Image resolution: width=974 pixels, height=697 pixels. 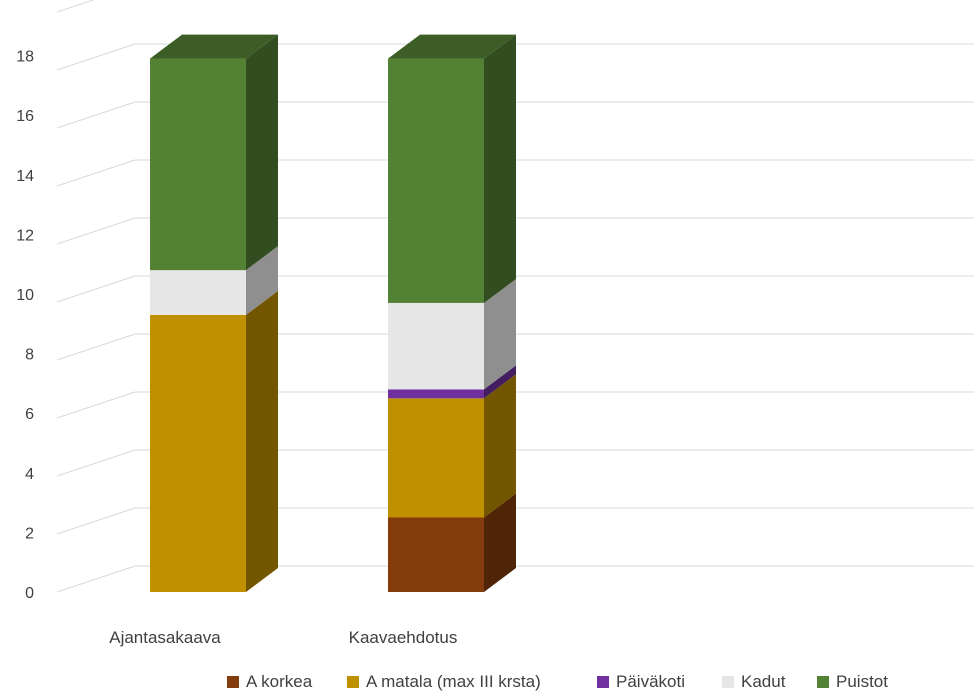 I want to click on y-tick-label: 6, so click(x=29, y=414).